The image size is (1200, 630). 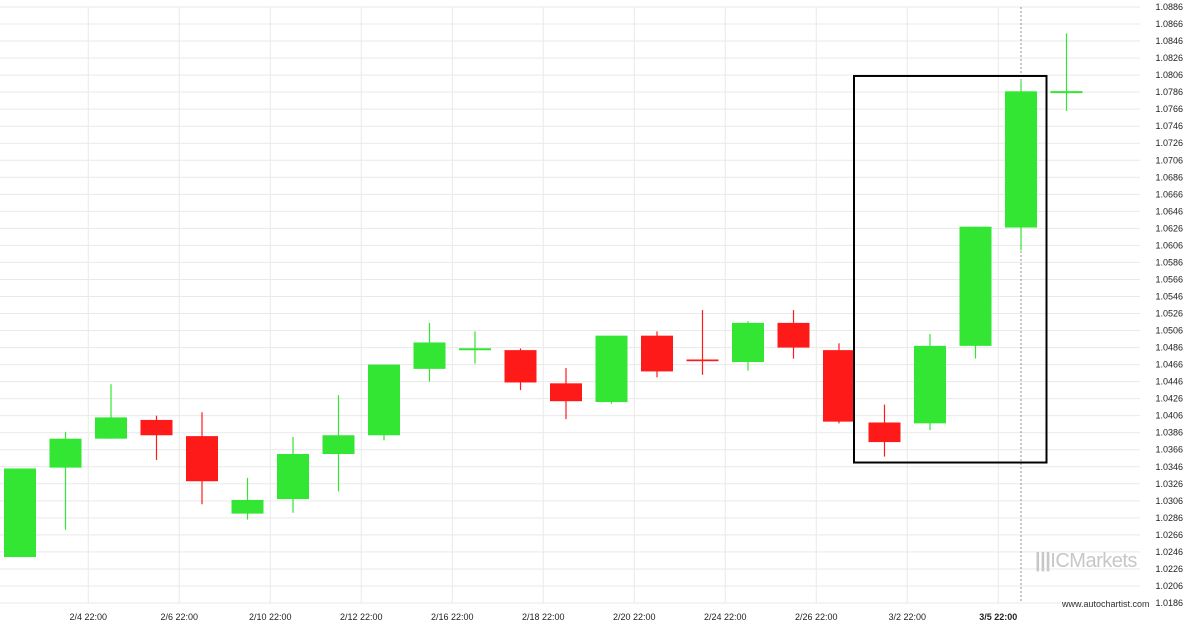 What do you see at coordinates (1169, 143) in the screenshot?
I see `y-tick-label: 1.0726` at bounding box center [1169, 143].